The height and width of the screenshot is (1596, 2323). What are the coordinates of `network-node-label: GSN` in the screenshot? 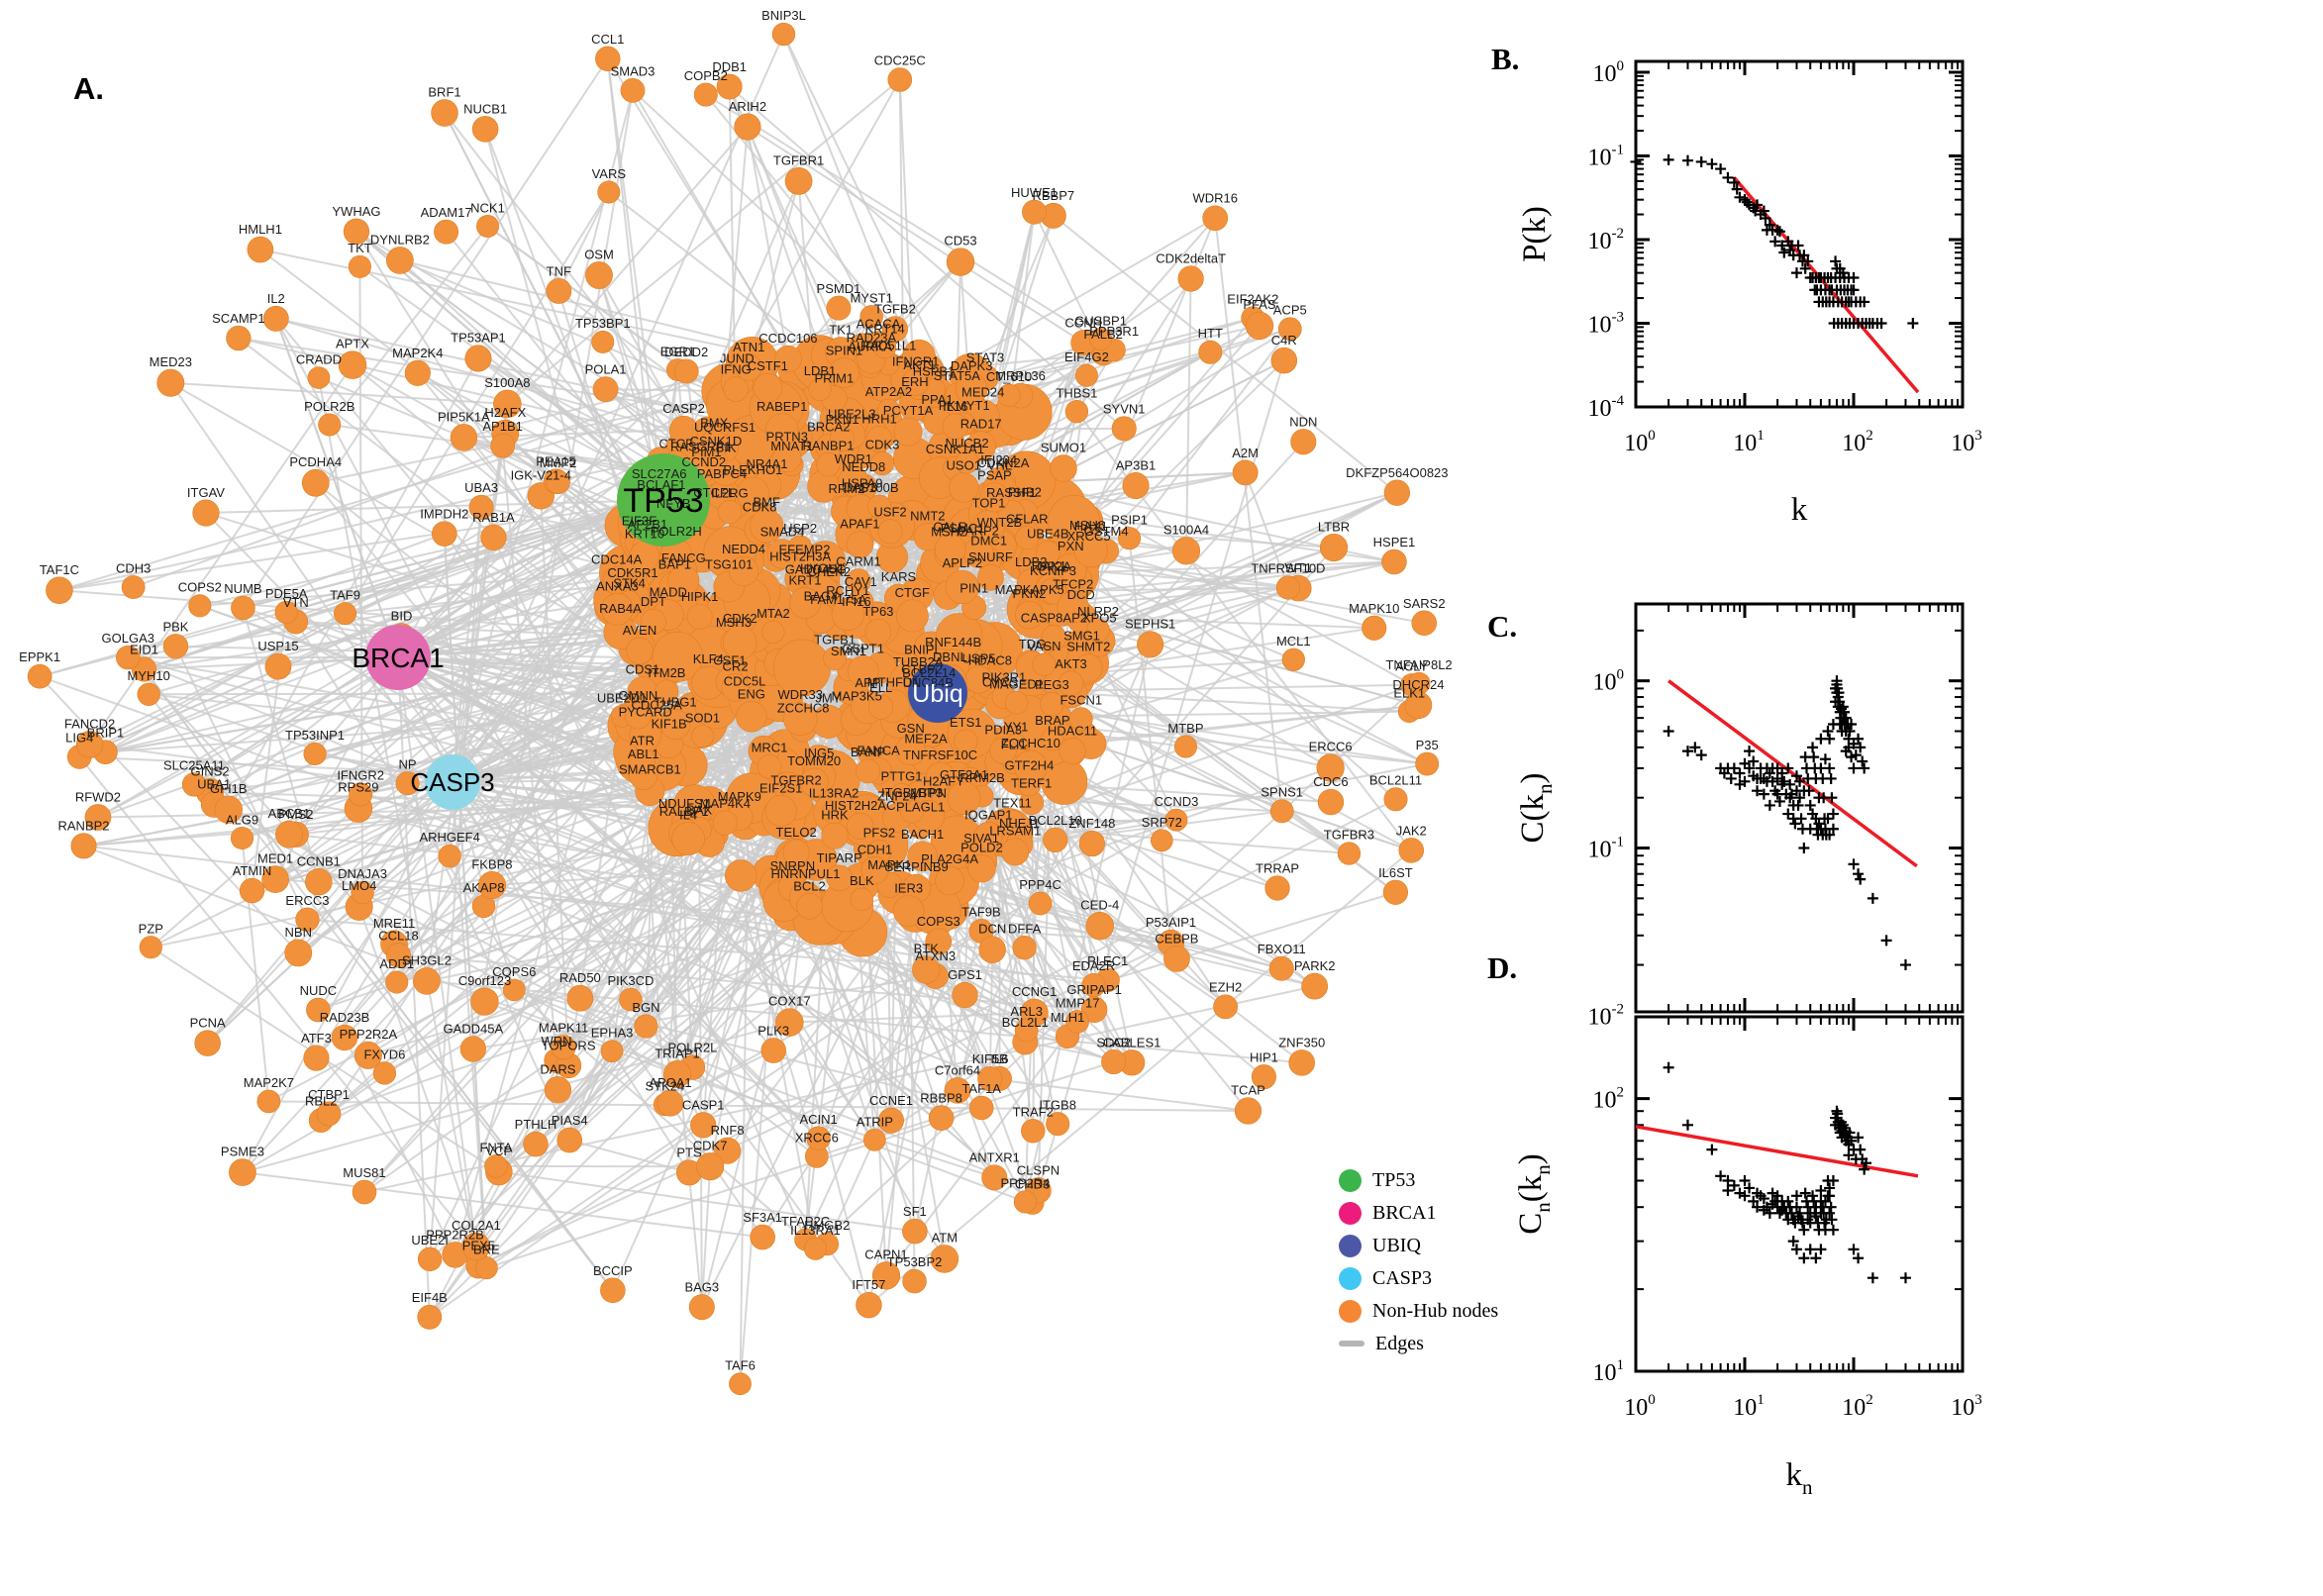 It's located at (911, 728).